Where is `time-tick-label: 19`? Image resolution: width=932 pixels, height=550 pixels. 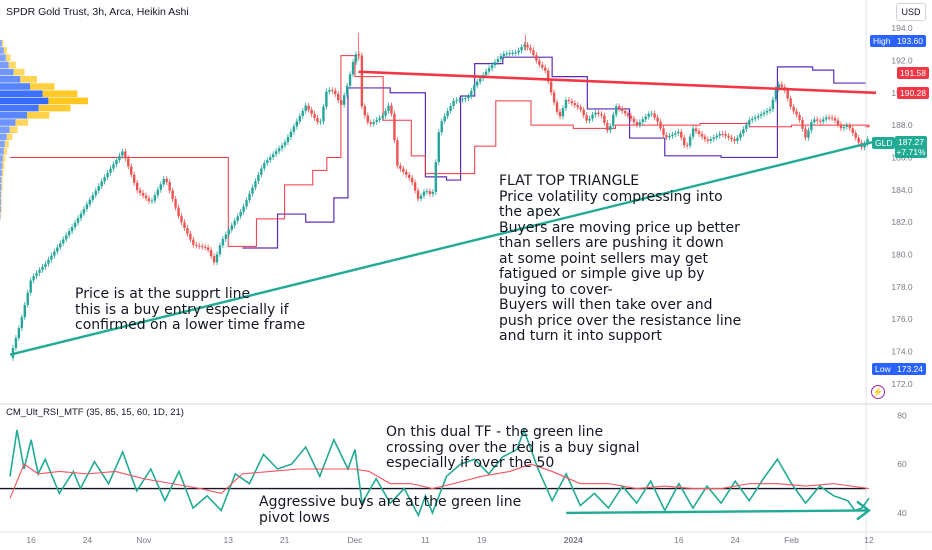
time-tick-label: 19 is located at coordinates (482, 540).